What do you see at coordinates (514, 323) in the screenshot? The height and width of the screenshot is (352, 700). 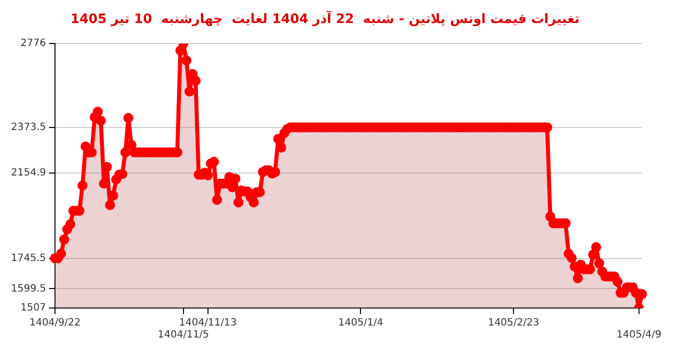 I see `x-tick-label: 1405/2/23` at bounding box center [514, 323].